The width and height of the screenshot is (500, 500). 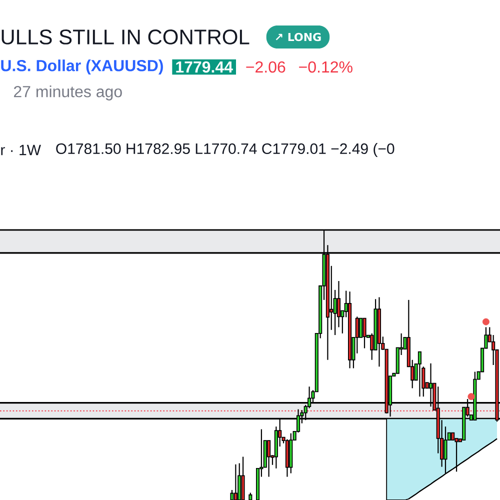 I want to click on text: 27 minutes ago, so click(x=68, y=93).